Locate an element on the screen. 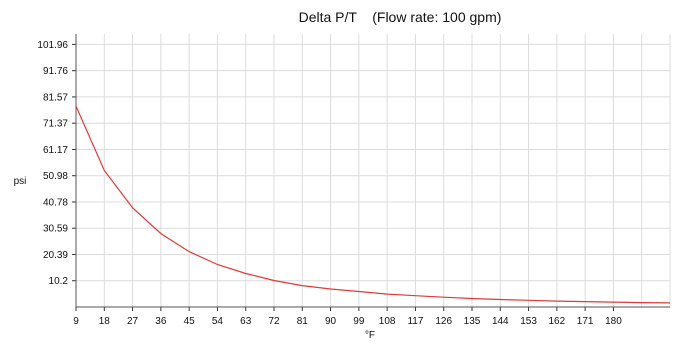  x-axis-title: °F is located at coordinates (370, 335).